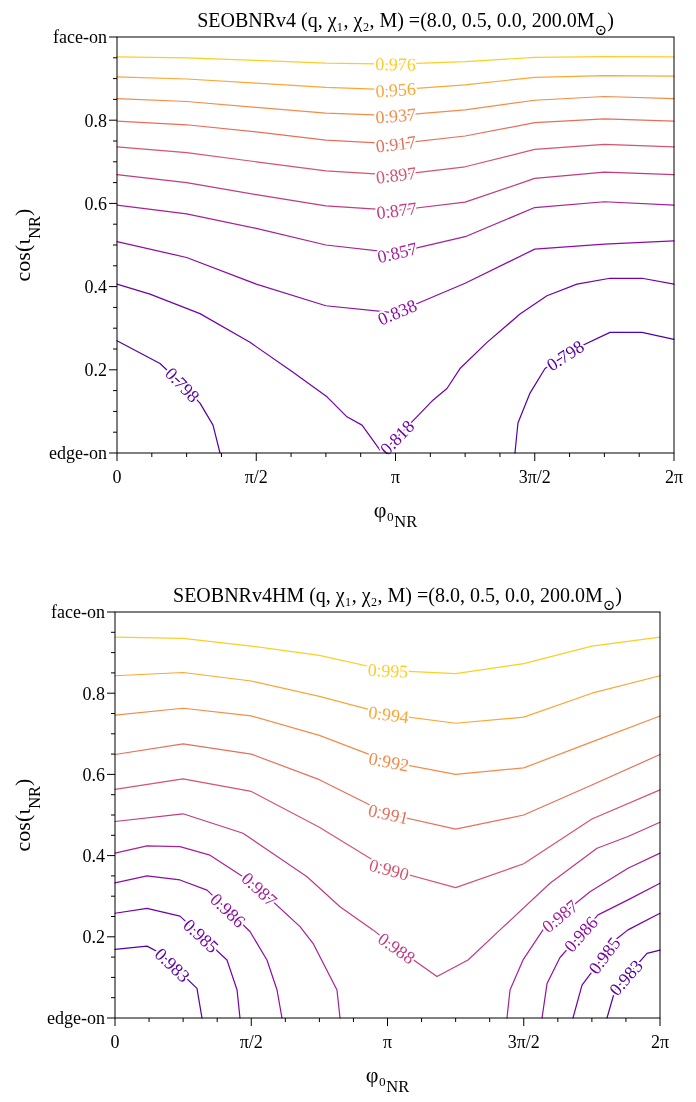  Describe the element at coordinates (388, 814) in the screenshot. I see `text: 0.991` at that location.